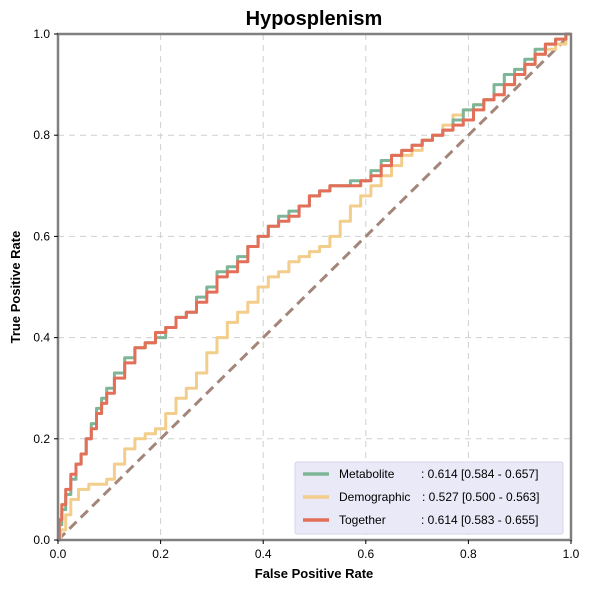 This screenshot has width=591, height=592. What do you see at coordinates (41, 439) in the screenshot?
I see `y-tick-label: 0.2` at bounding box center [41, 439].